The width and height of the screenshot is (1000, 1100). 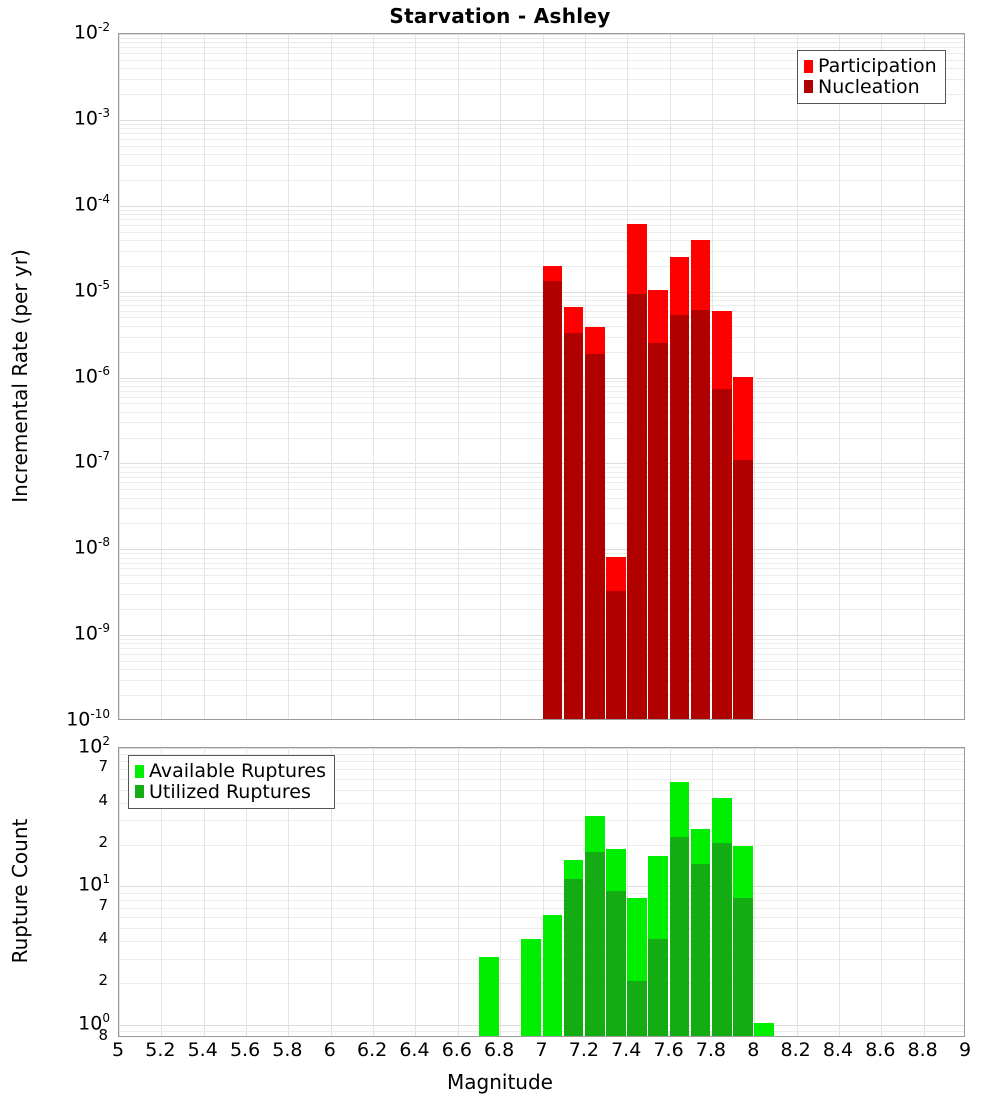 I want to click on legend-label: Utilized Ruptures, so click(x=230, y=791).